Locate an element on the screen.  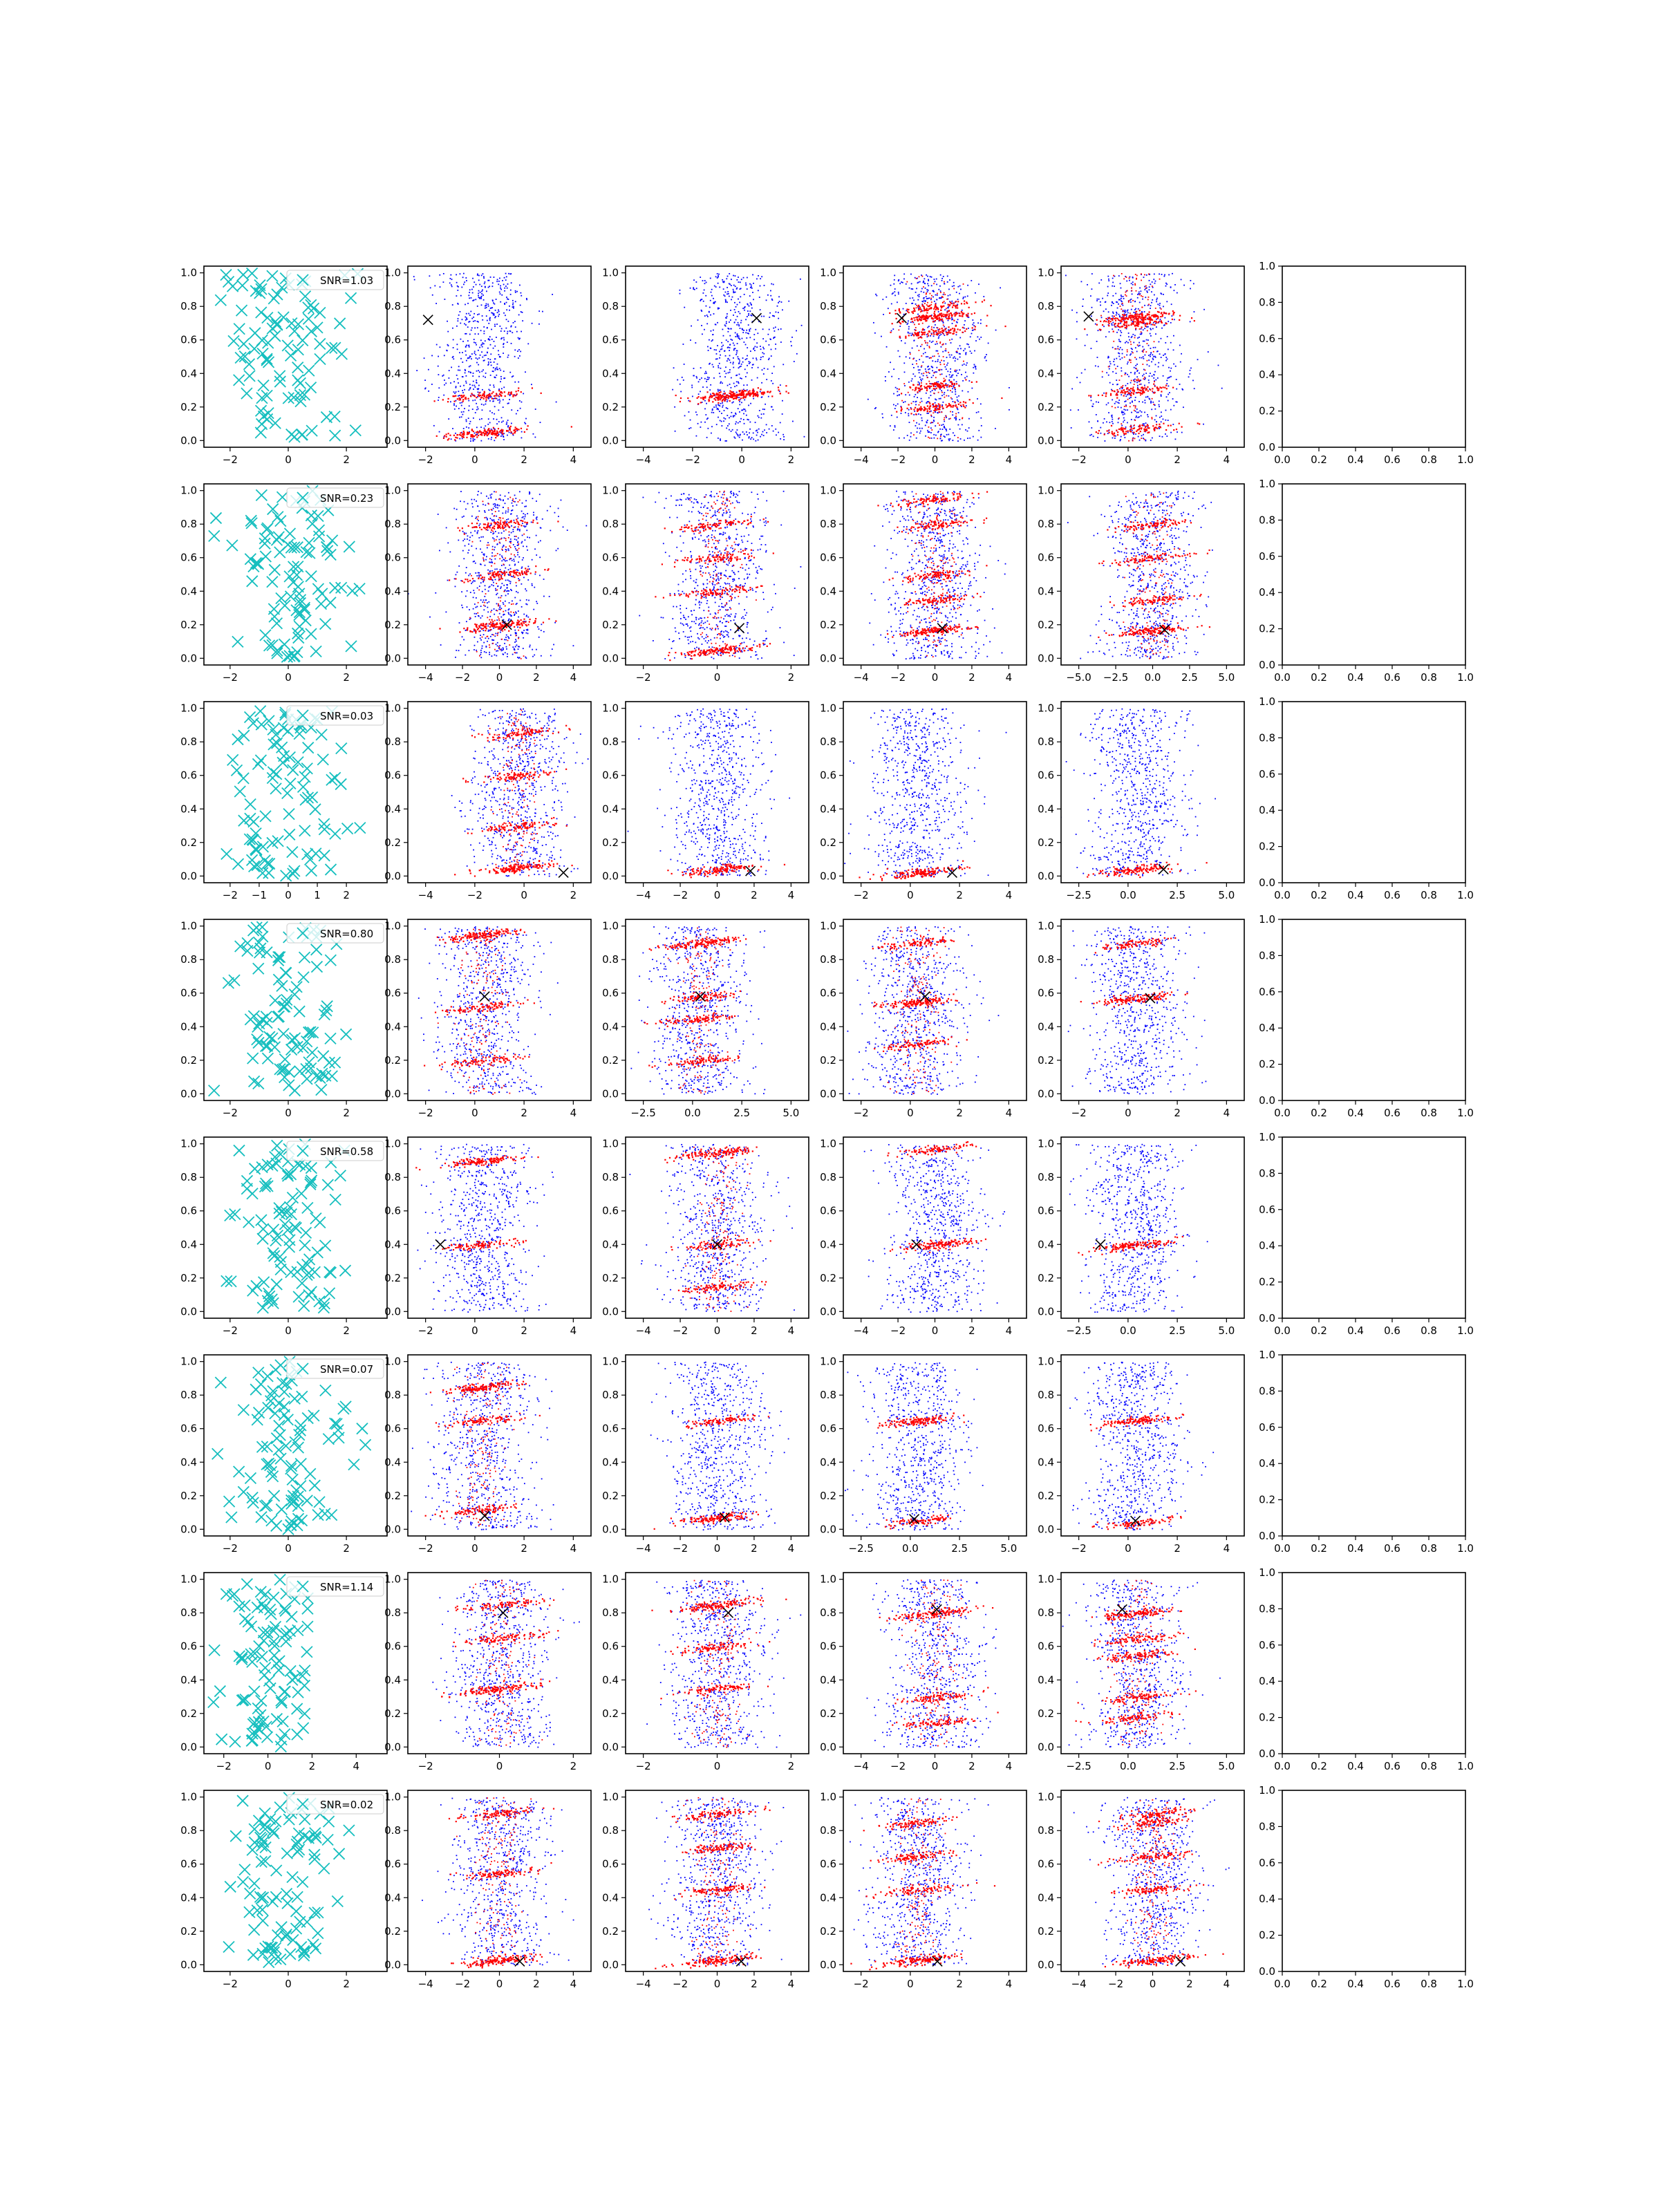
x-tick-label: −4 is located at coordinates (861, 460).